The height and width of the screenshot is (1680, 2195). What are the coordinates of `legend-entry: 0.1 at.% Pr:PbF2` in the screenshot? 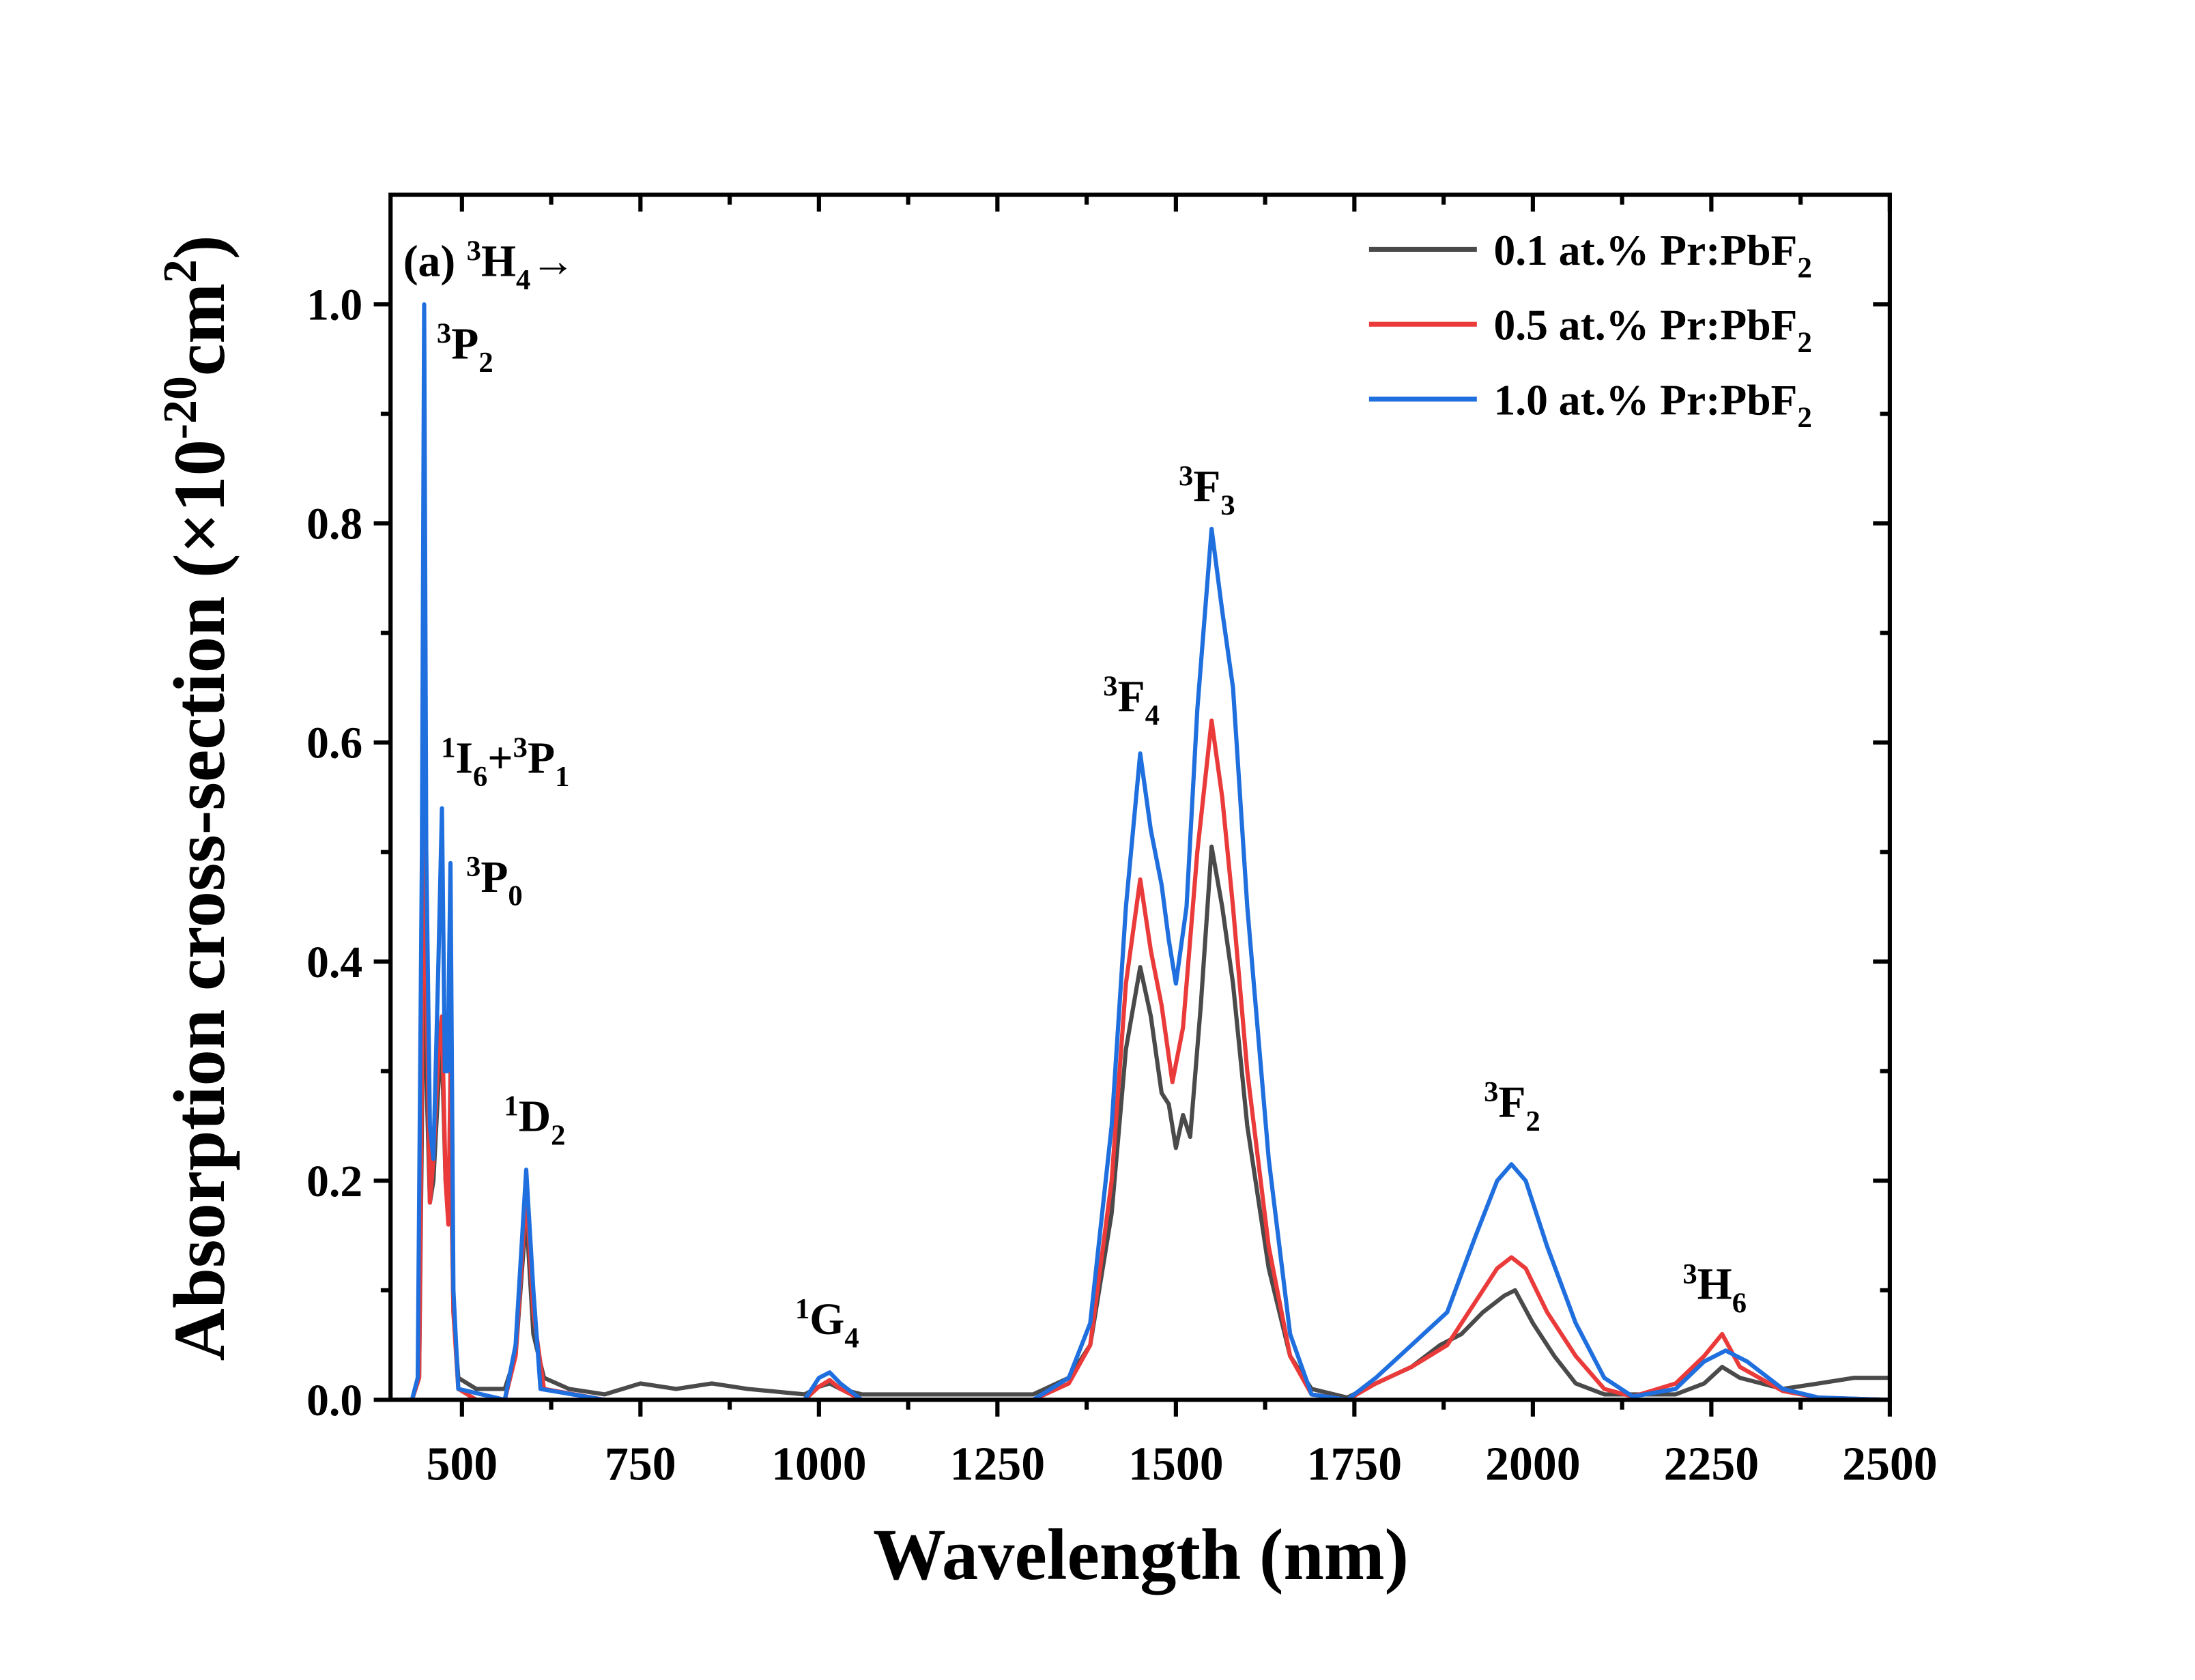 It's located at (1652, 255).